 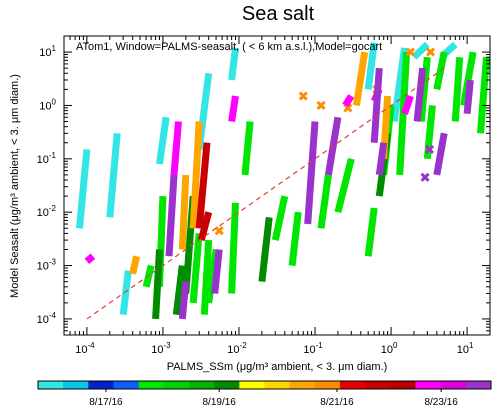 What do you see at coordinates (47, 104) in the screenshot?
I see `y-tick-label: 10⁰` at bounding box center [47, 104].